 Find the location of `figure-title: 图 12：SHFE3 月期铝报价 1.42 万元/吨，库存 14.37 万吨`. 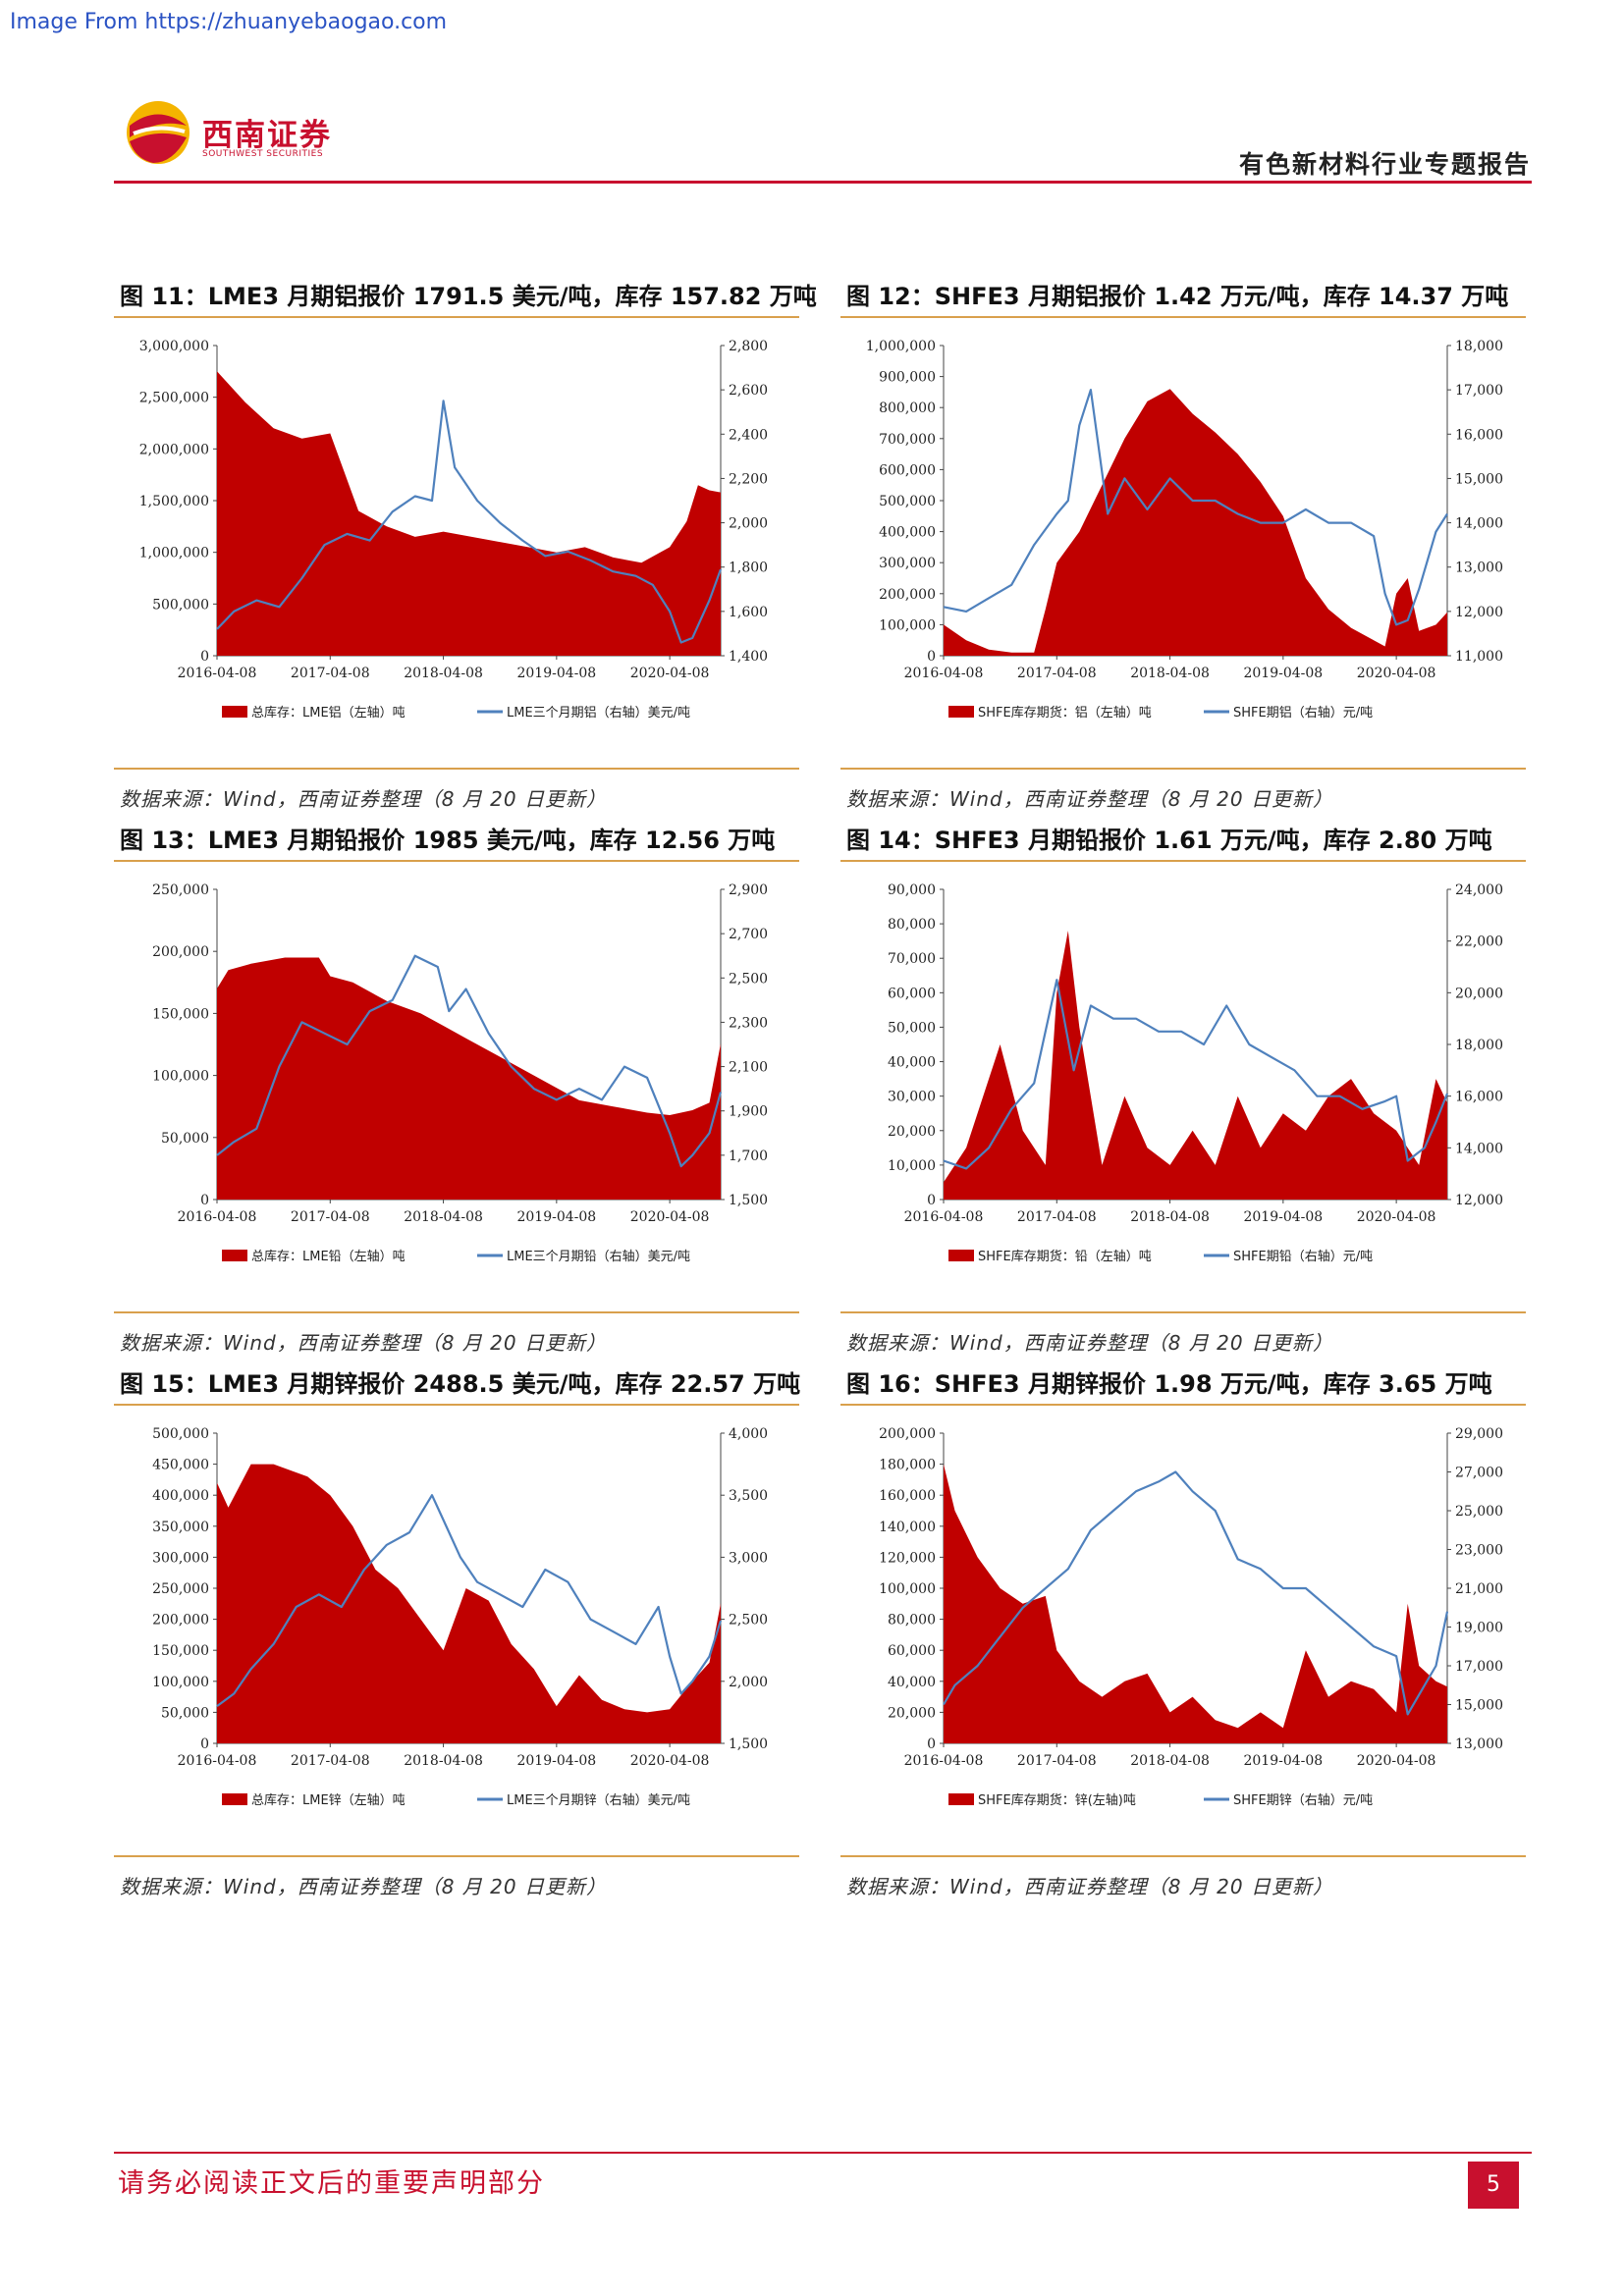

figure-title: 图 12：SHFE3 月期铝报价 1.42 万元/吨，库存 14.37 万吨 is located at coordinates (1177, 297).